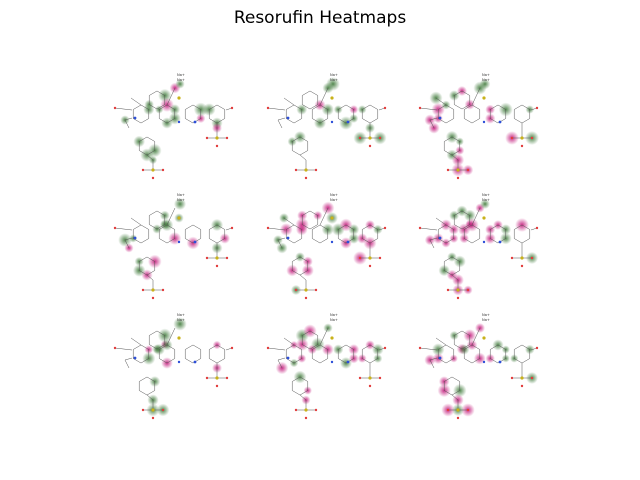  What do you see at coordinates (129, 248) in the screenshot?
I see `heat-blob-negative` at bounding box center [129, 248].